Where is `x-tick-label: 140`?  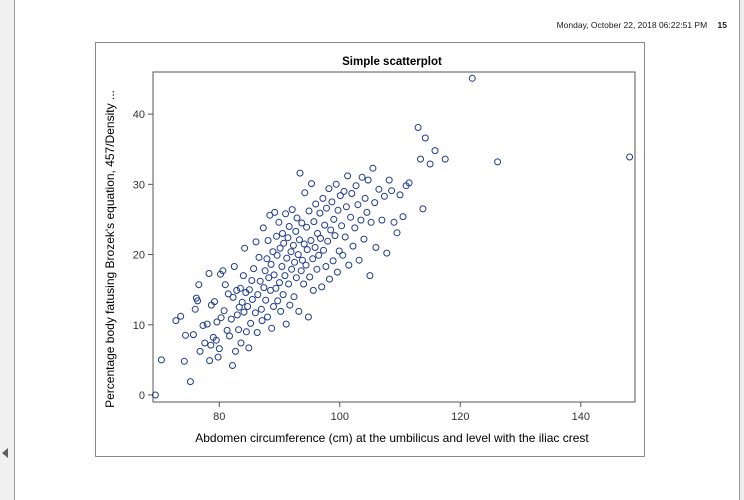 x-tick-label: 140 is located at coordinates (581, 417).